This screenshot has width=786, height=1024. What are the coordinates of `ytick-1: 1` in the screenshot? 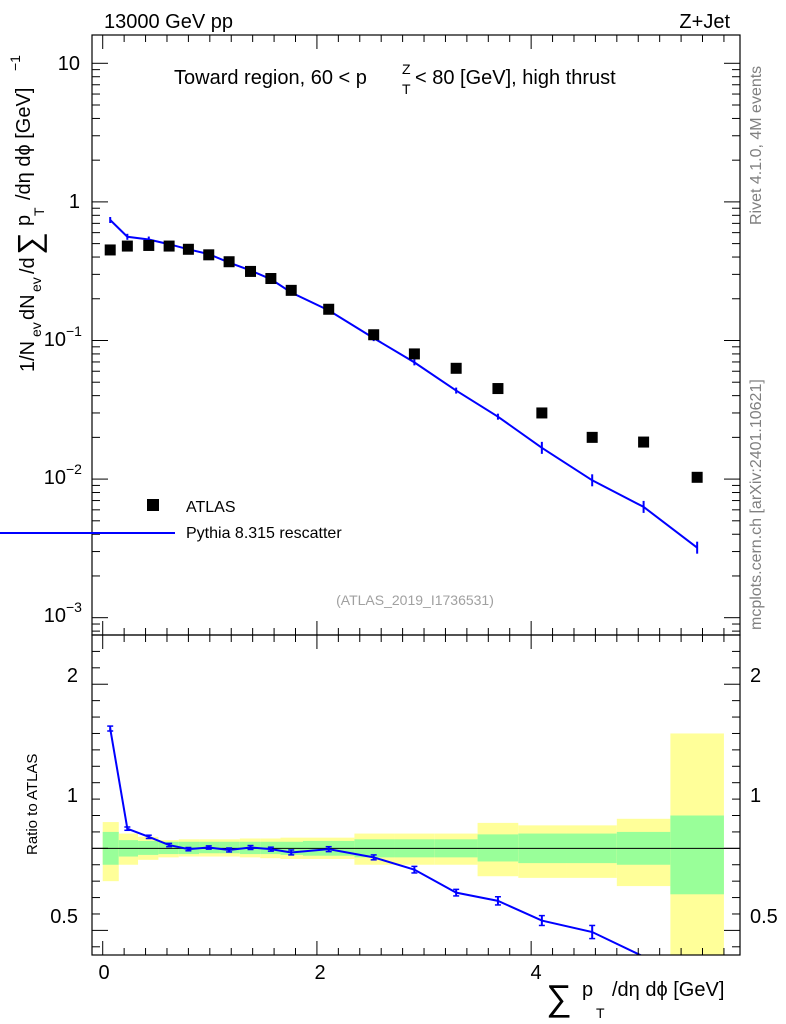 It's located at (74, 202).